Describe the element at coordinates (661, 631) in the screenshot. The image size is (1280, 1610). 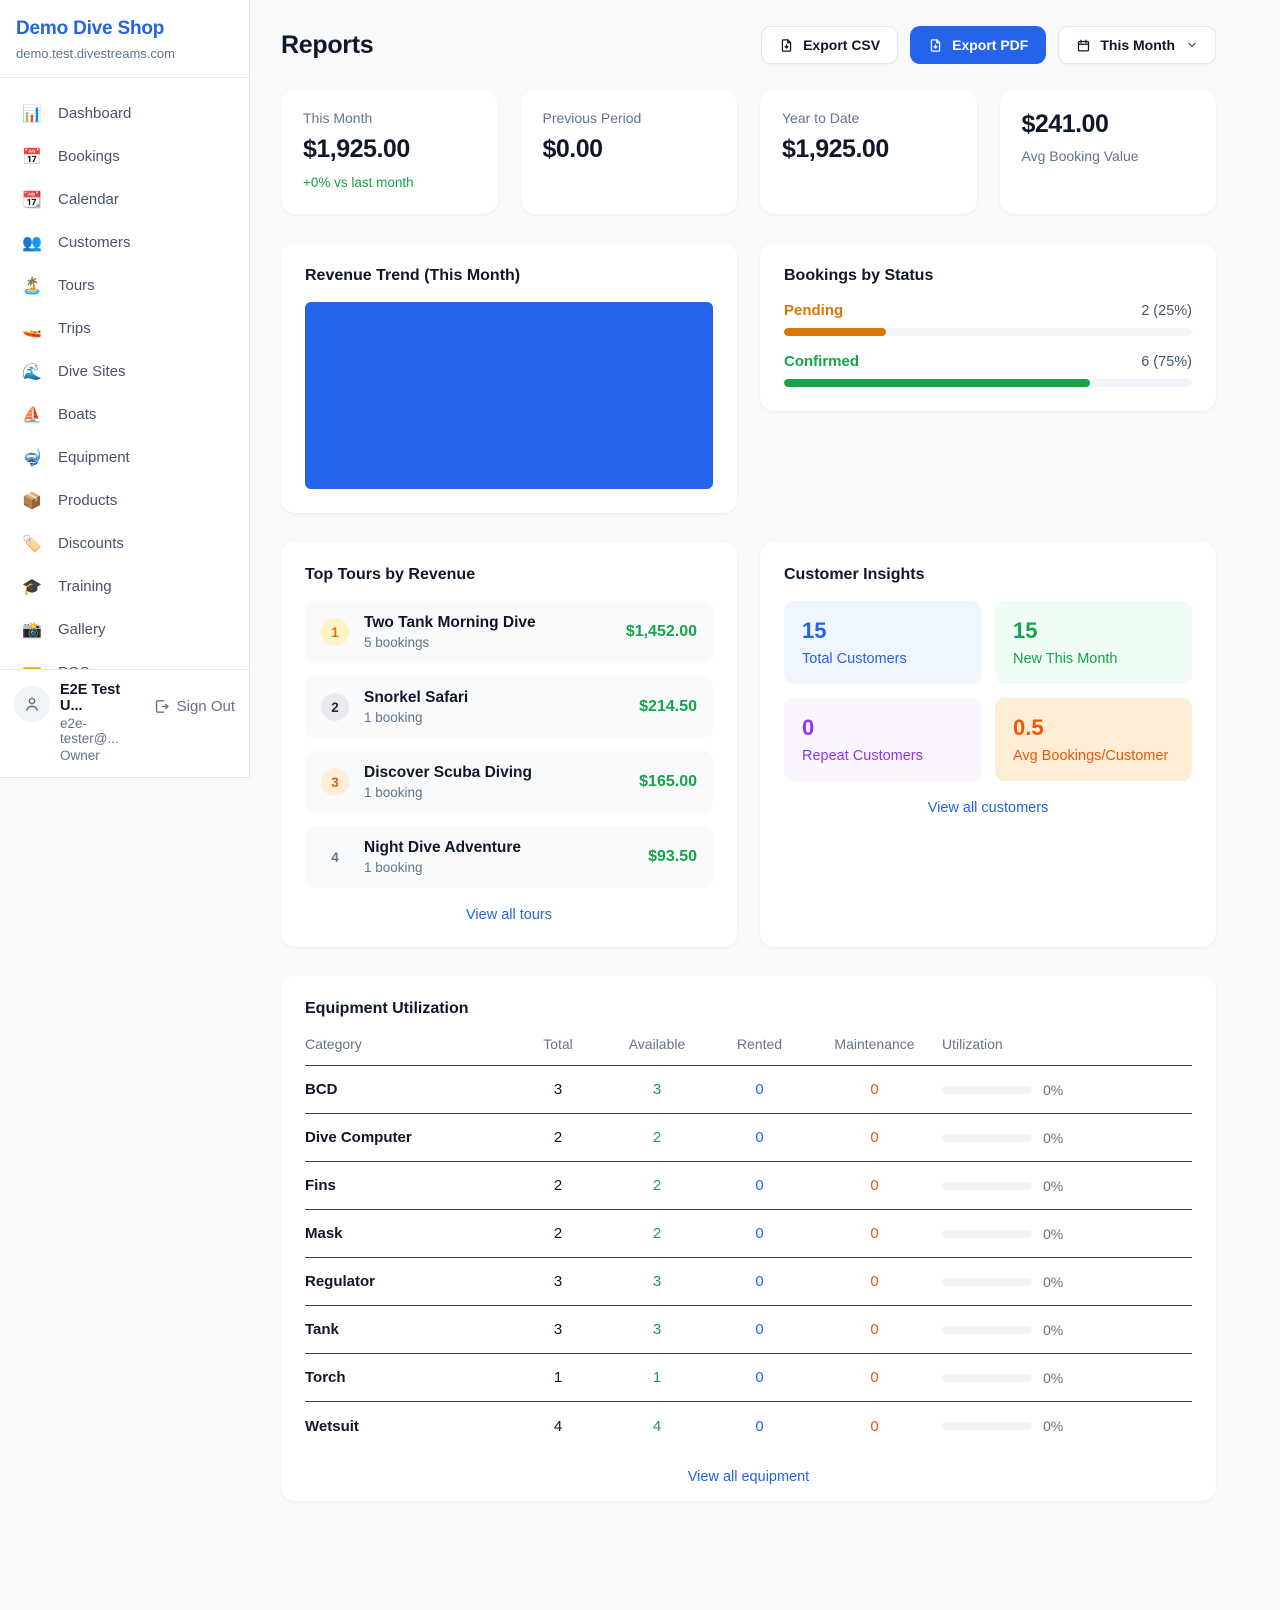
I see `tour-revenue: $1,452.00` at that location.